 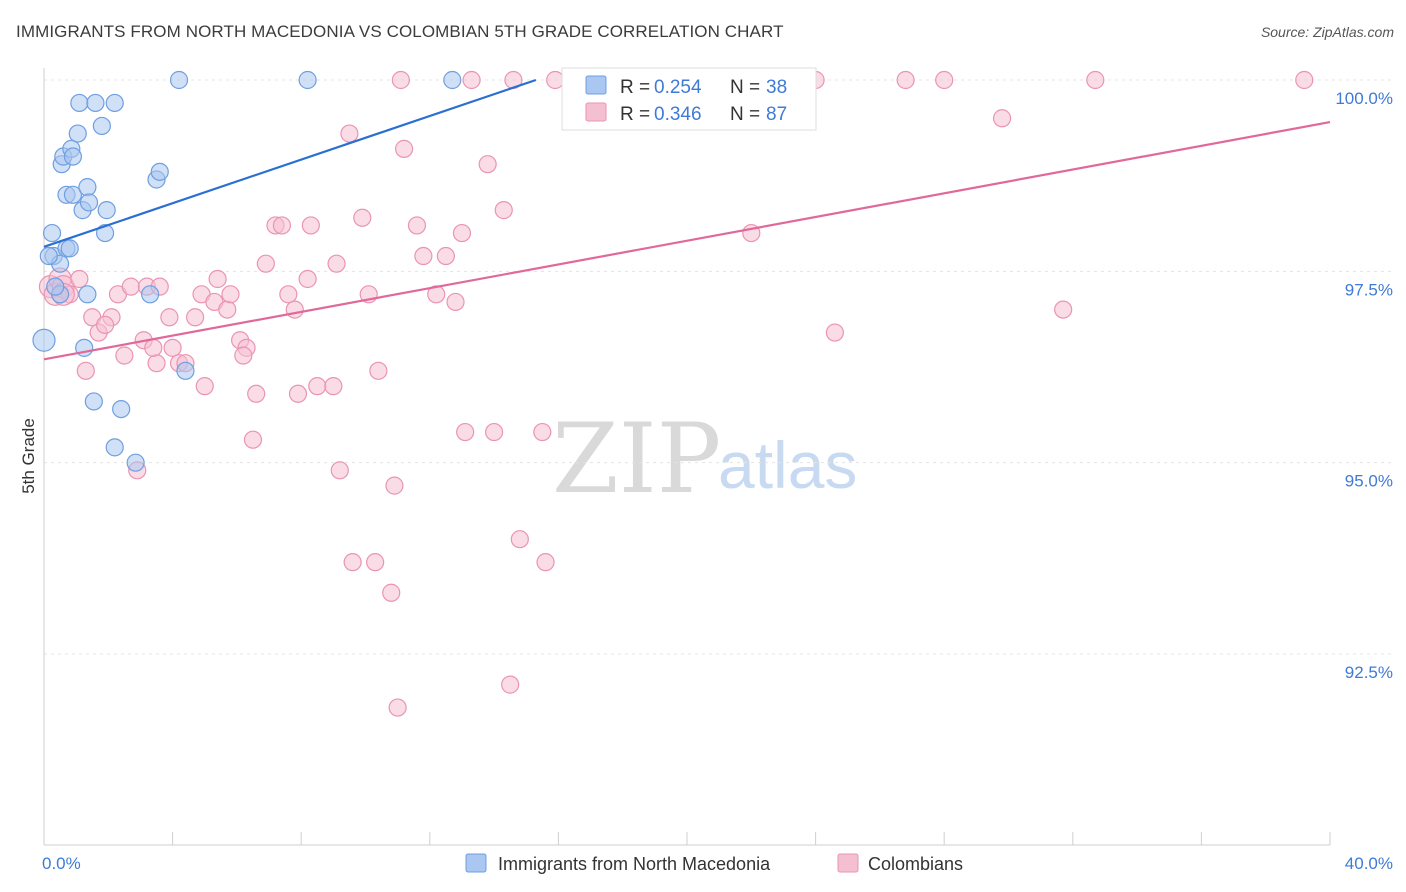 I want to click on bottom-legend-swatch-blue, so click(x=476, y=863).